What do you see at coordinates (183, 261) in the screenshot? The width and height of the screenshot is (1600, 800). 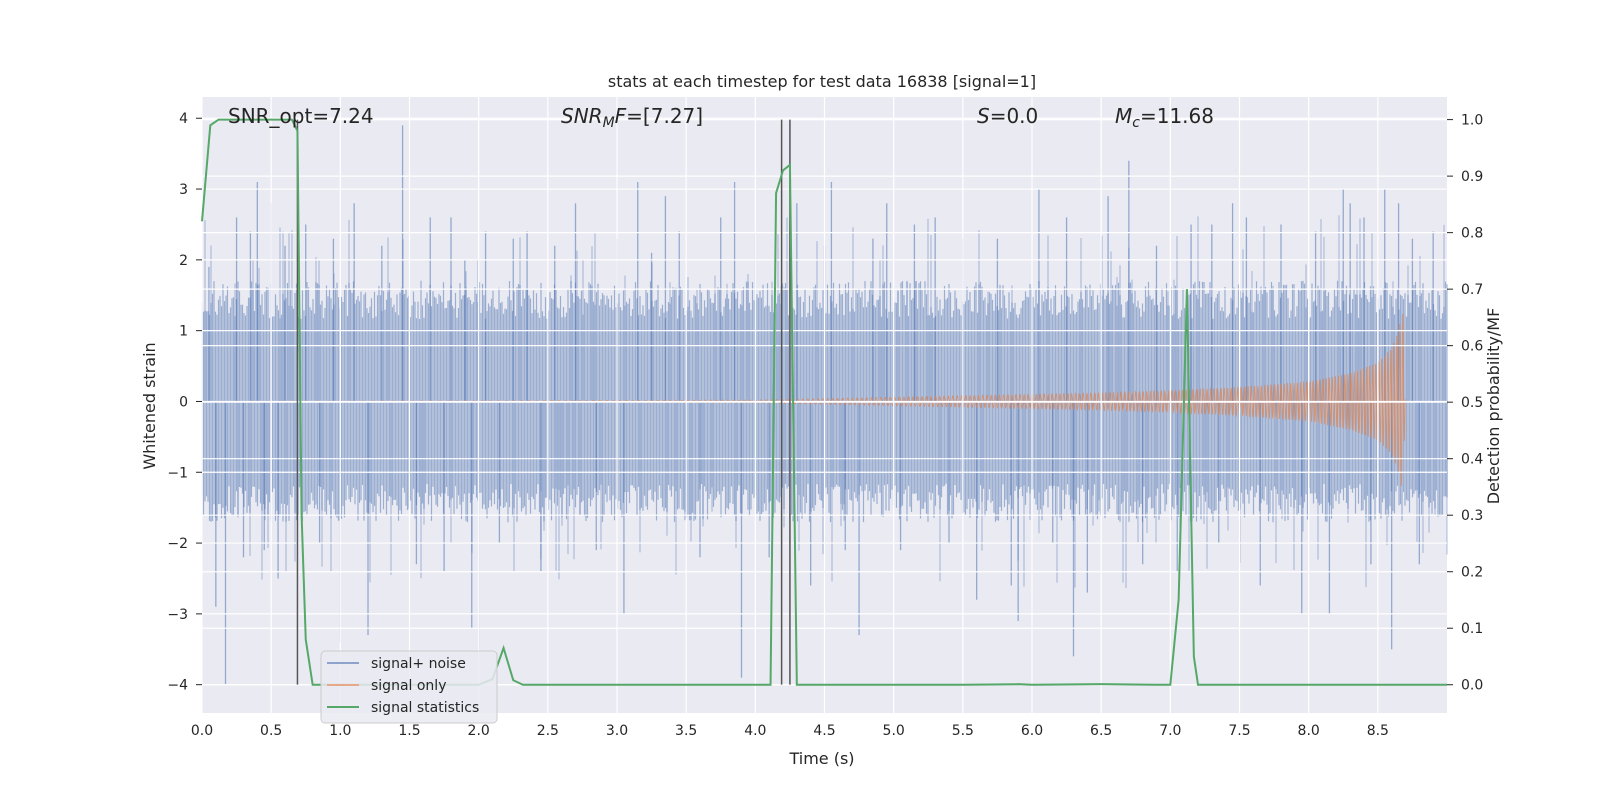 I see `y-tick-label: 2` at bounding box center [183, 261].